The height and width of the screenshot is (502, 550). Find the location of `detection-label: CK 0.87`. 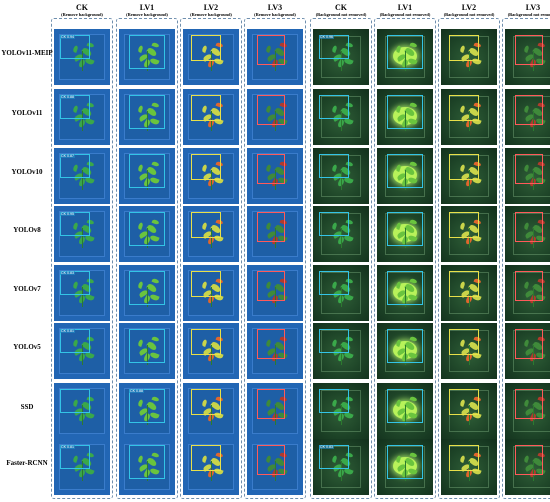

detection-label: CK 0.87 is located at coordinates (67, 156).